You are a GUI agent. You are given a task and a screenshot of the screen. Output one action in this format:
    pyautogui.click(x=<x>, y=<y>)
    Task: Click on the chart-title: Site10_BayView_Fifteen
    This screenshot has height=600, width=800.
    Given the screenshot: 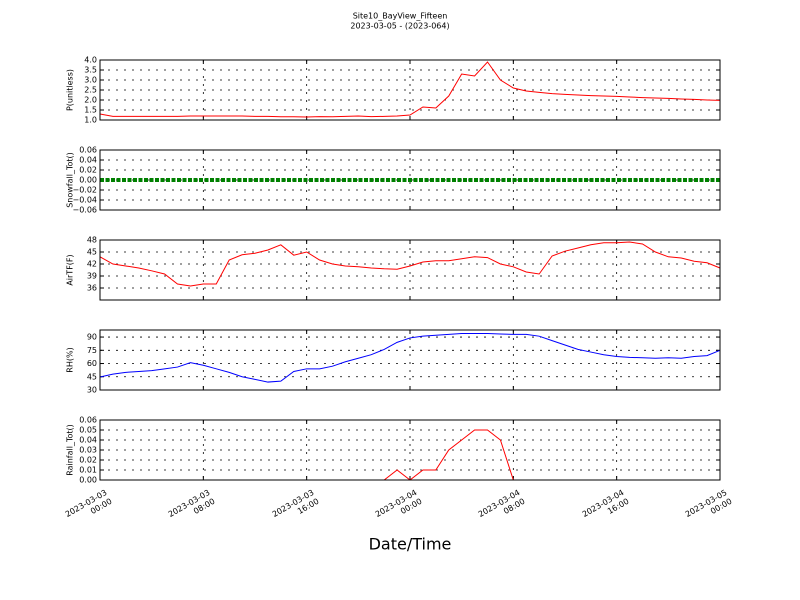 What is the action you would take?
    pyautogui.click(x=400, y=16)
    